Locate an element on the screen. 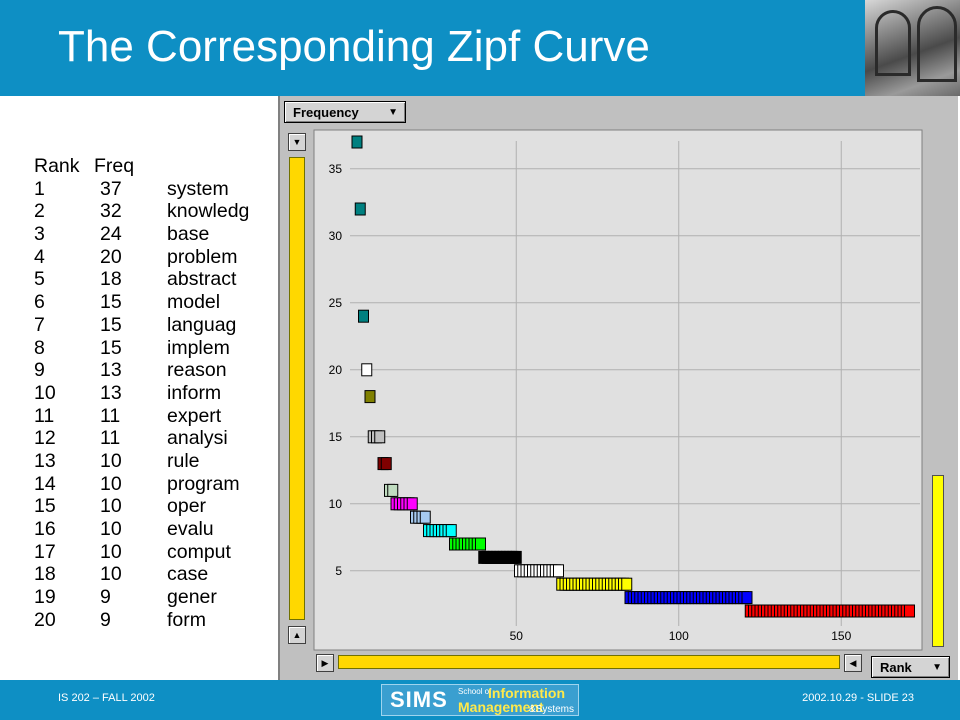 The image size is (960, 720). y-tick-label: 15 is located at coordinates (336, 437).